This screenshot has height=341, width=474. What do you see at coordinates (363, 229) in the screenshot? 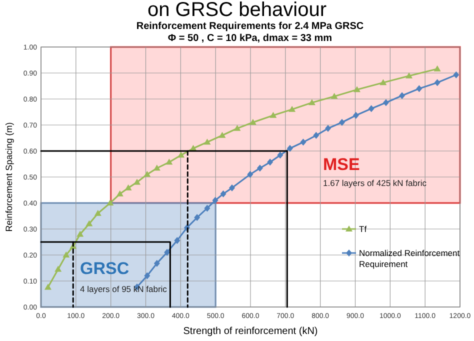
I see `legend-label: Tf` at bounding box center [363, 229].